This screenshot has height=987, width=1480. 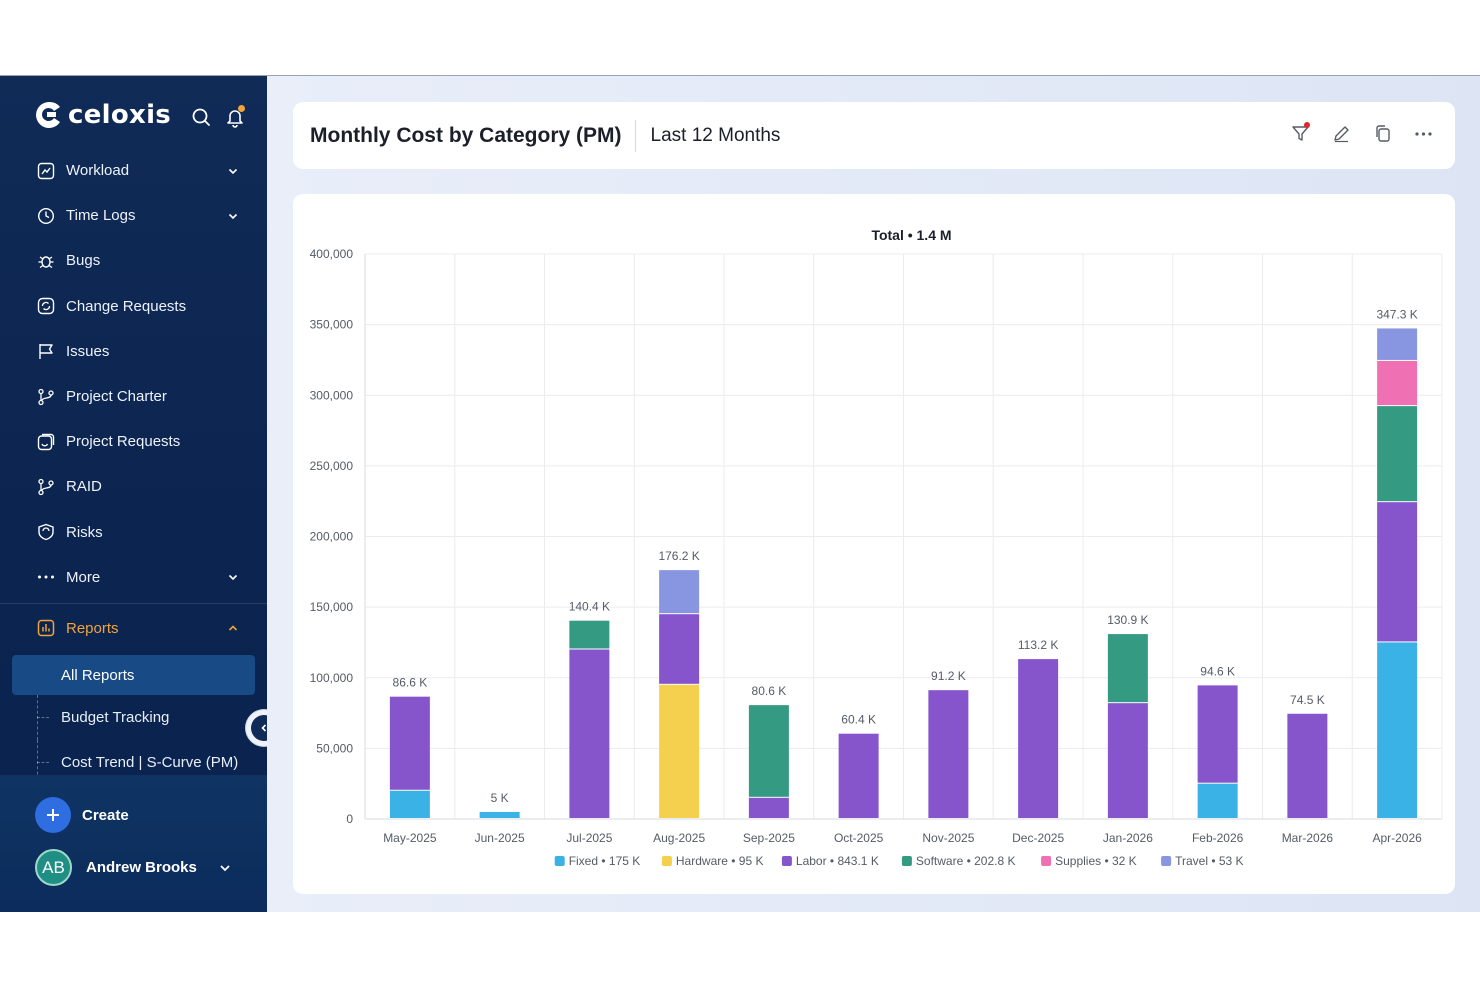 I want to click on sidebar-item-issues: Issues, so click(x=133, y=351).